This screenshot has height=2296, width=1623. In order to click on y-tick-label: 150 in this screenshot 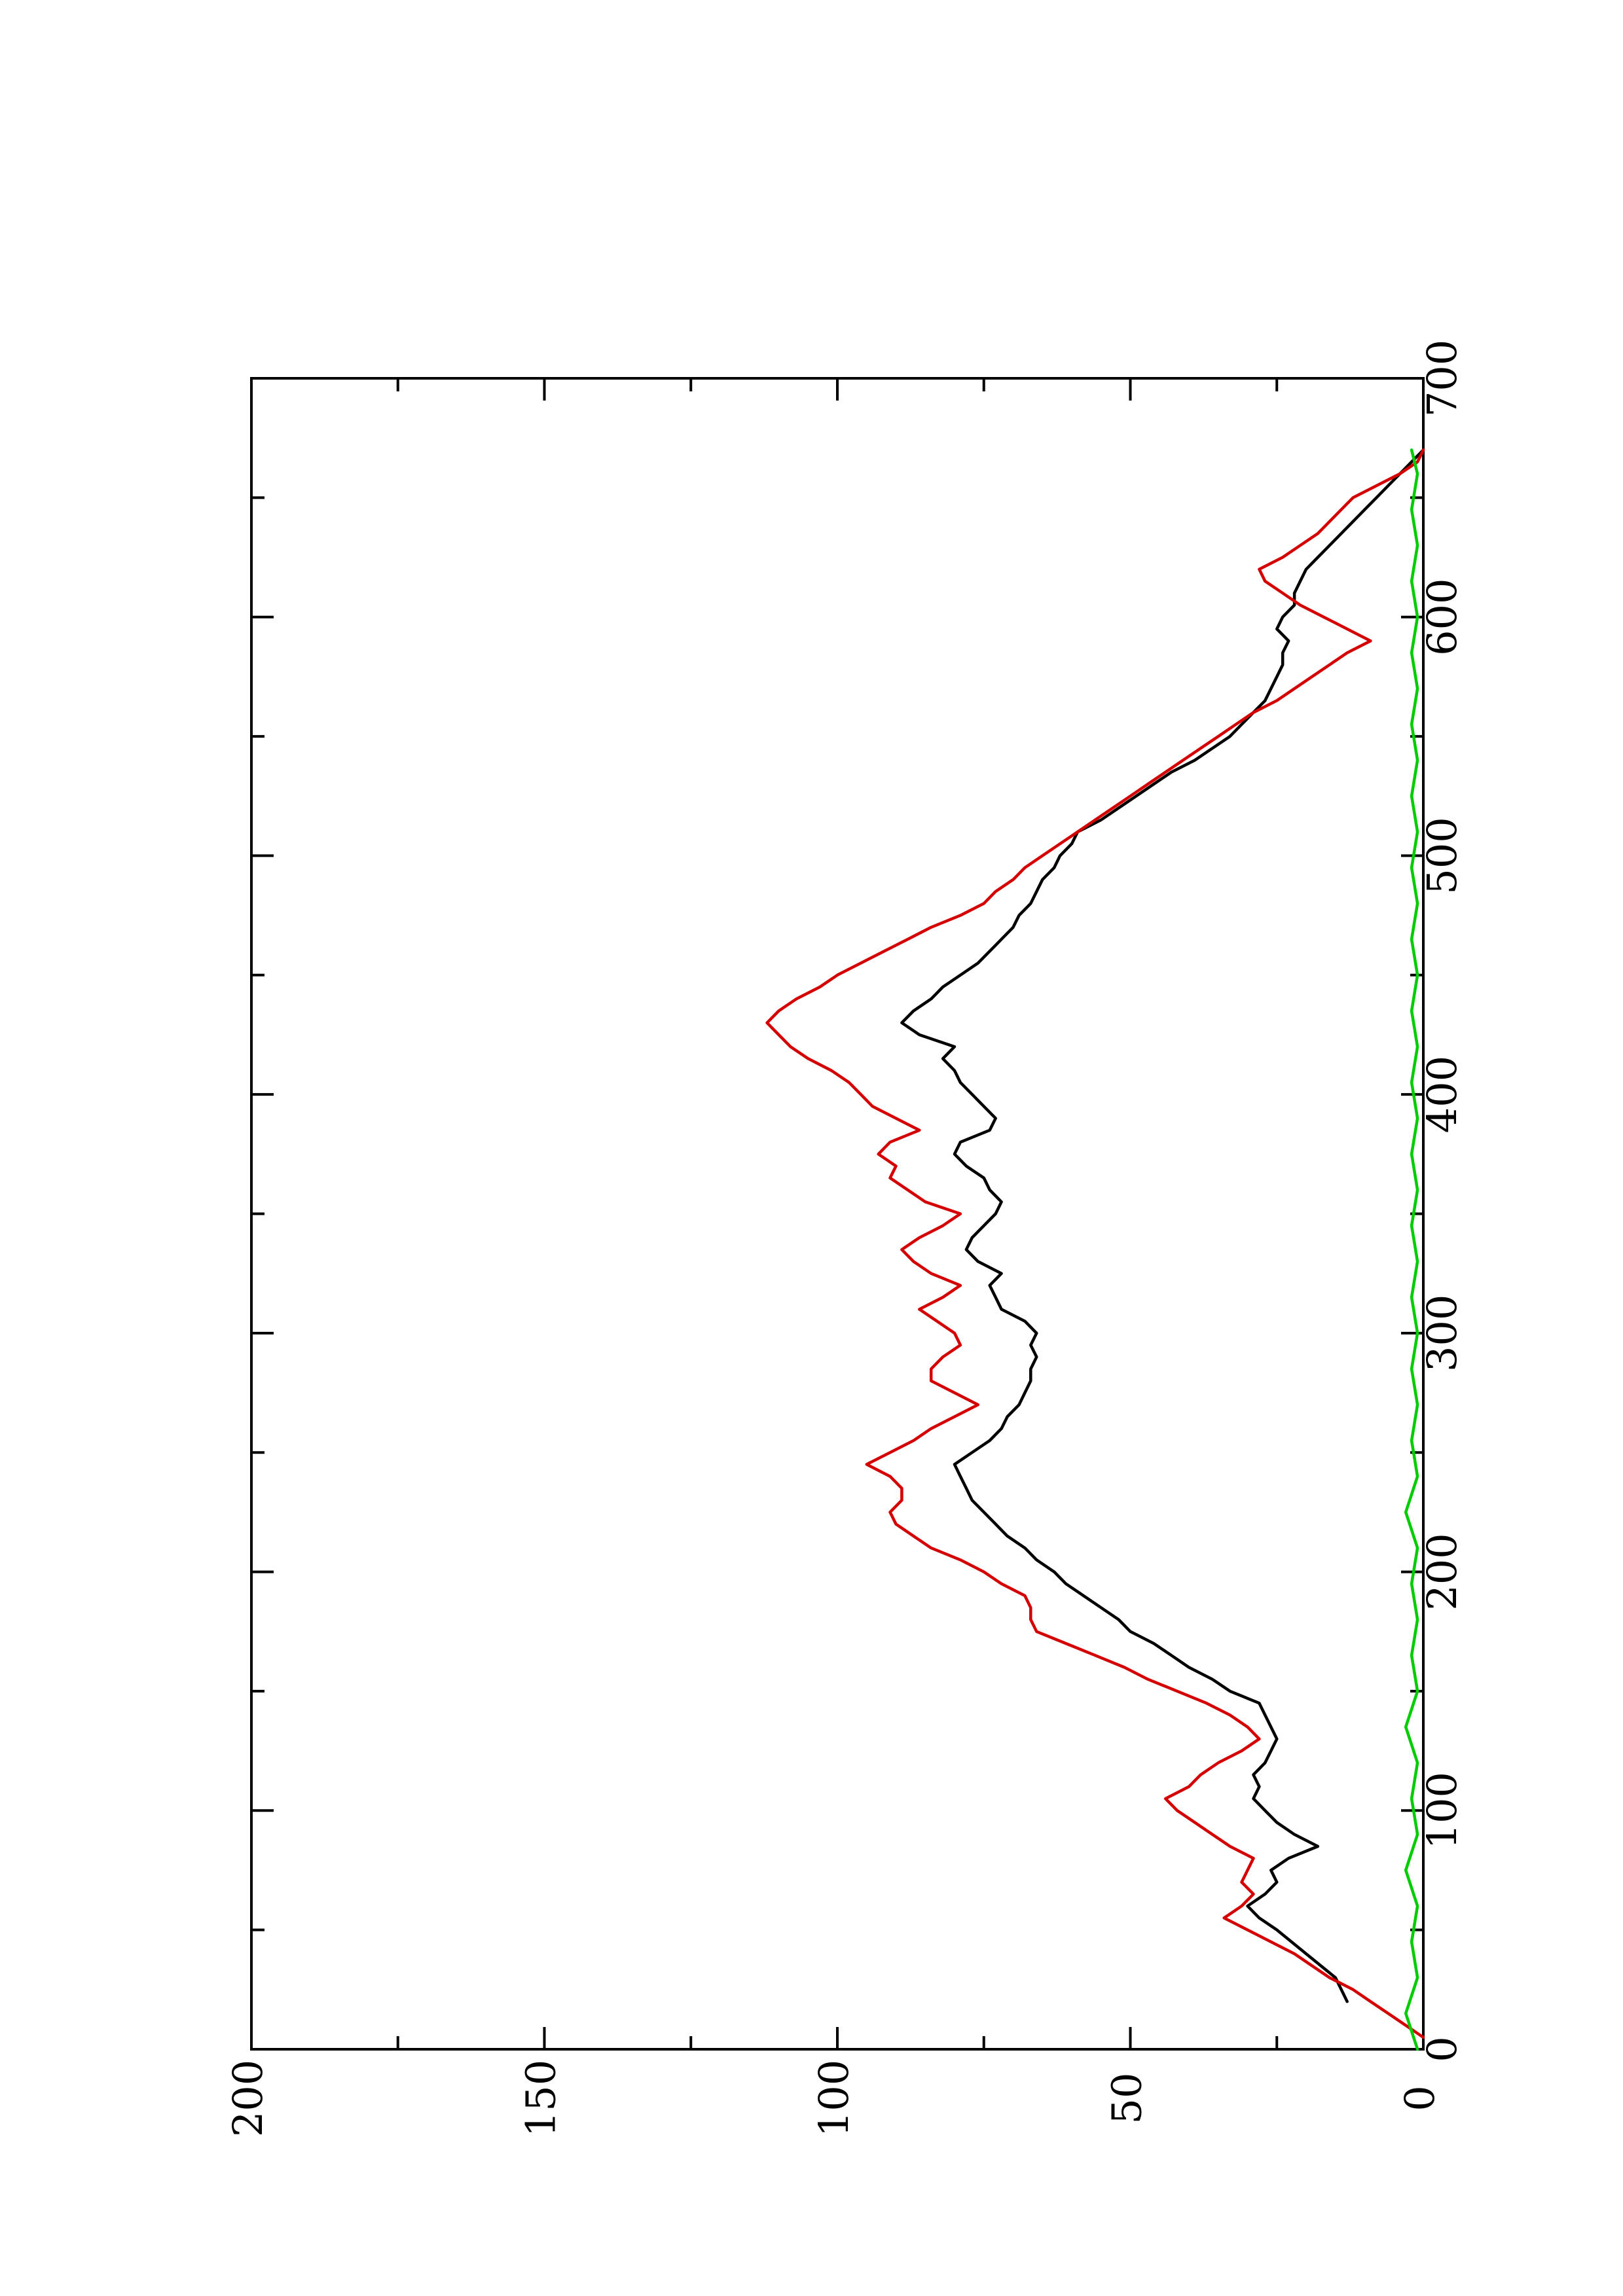, I will do `click(541, 2098)`.